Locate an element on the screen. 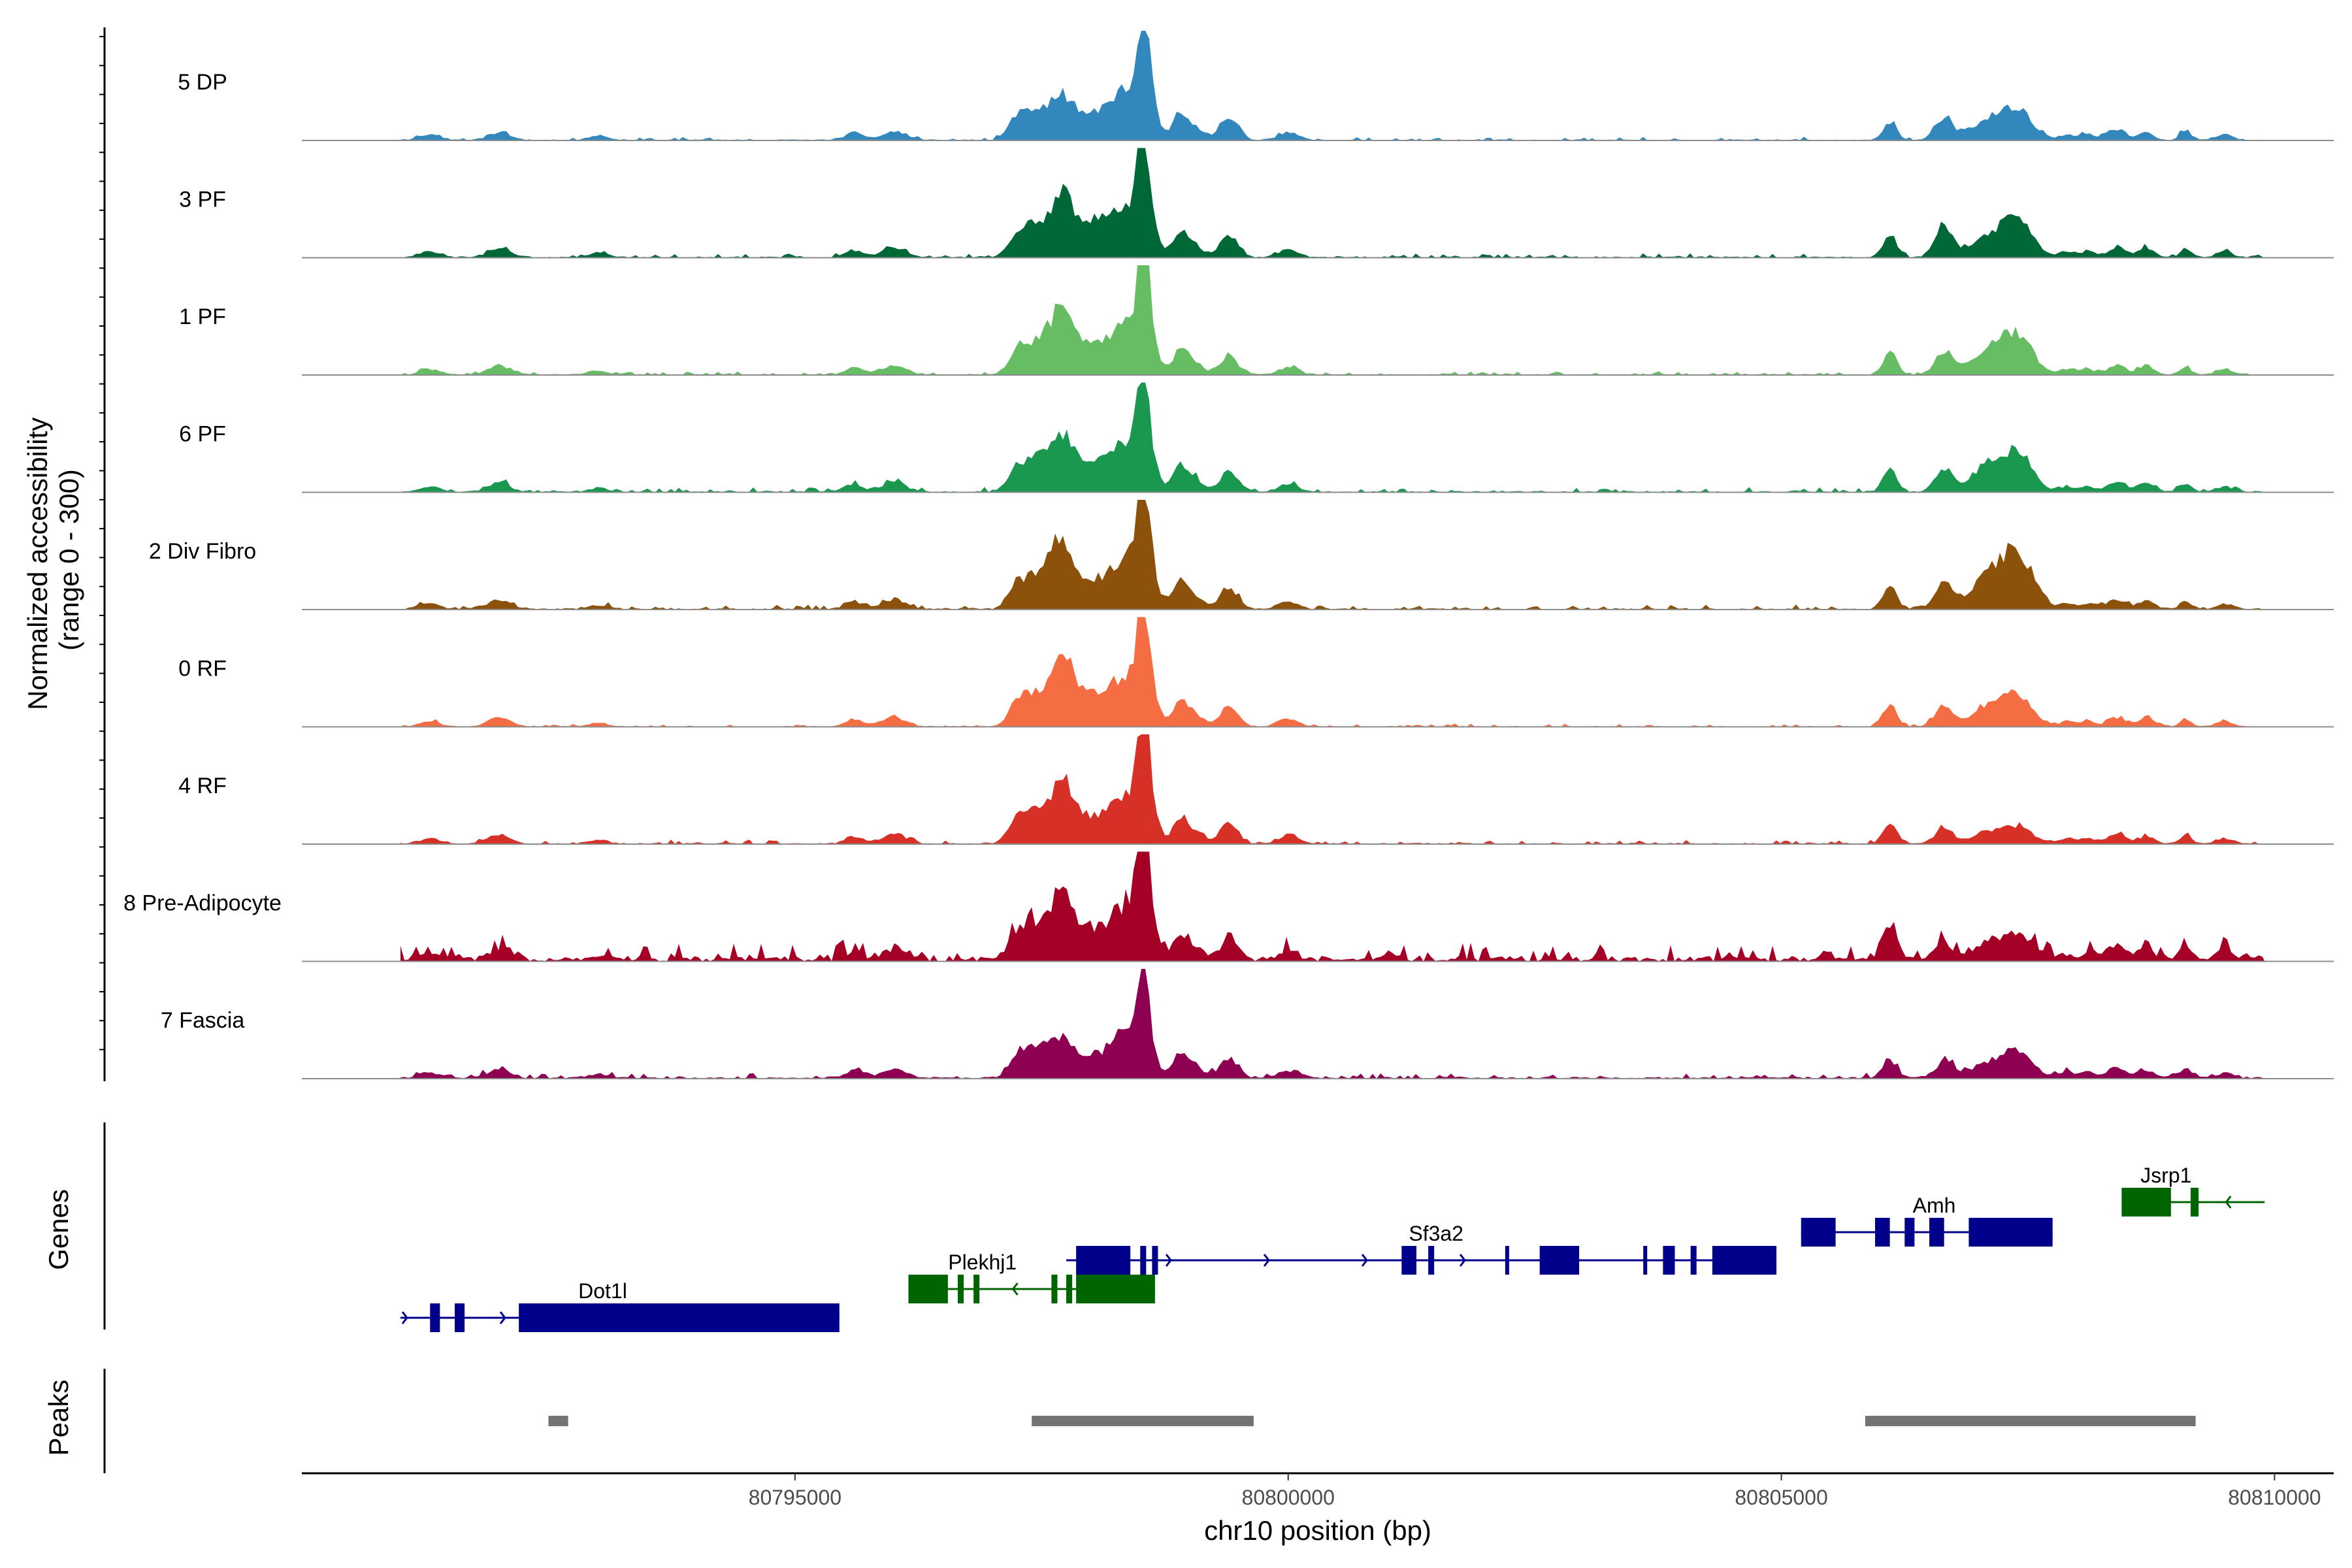 This screenshot has height=1568, width=2352. track-5-dp: 5 DP is located at coordinates (1256, 86).